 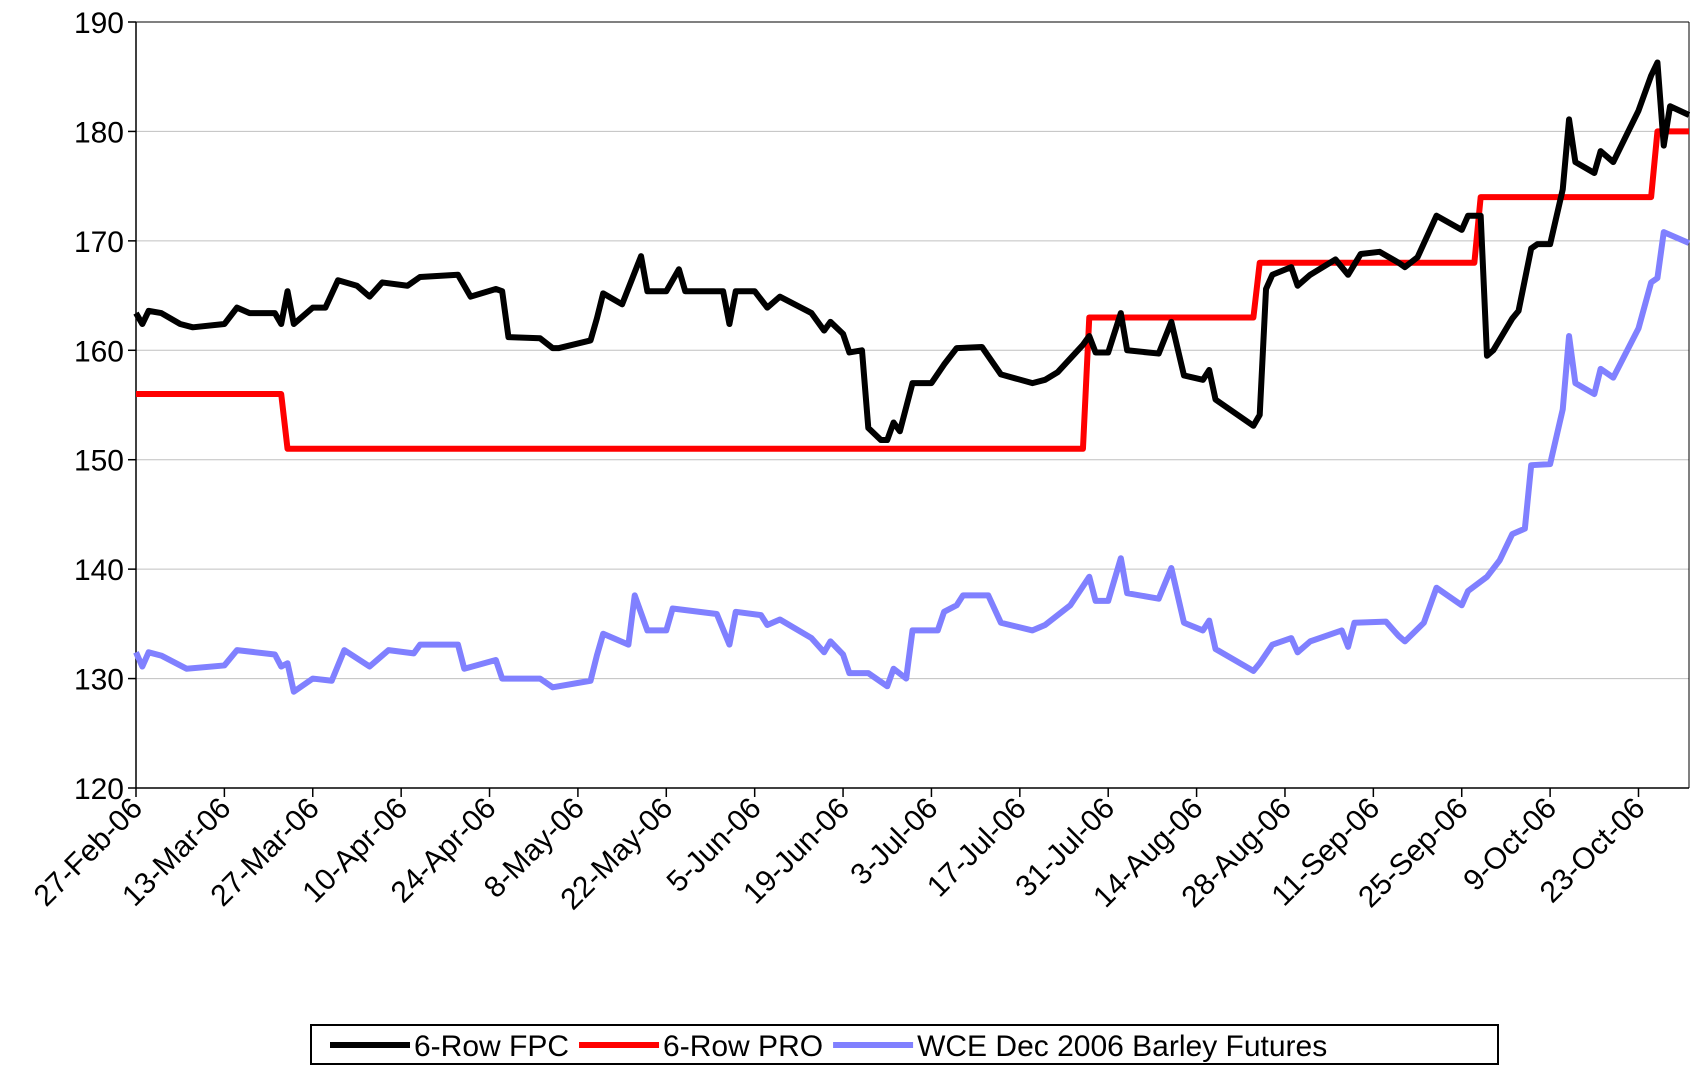 What do you see at coordinates (743, 1046) in the screenshot?
I see `legend-label: 6-Row PRO` at bounding box center [743, 1046].